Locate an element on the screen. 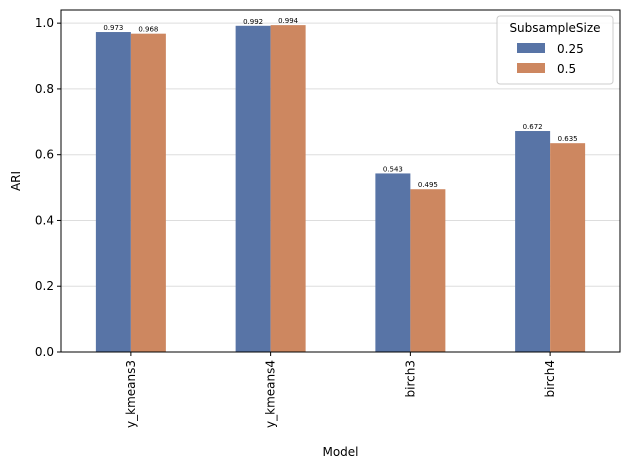 Image resolution: width=630 pixels, height=470 pixels. data-label: 0.968 is located at coordinates (148, 30).